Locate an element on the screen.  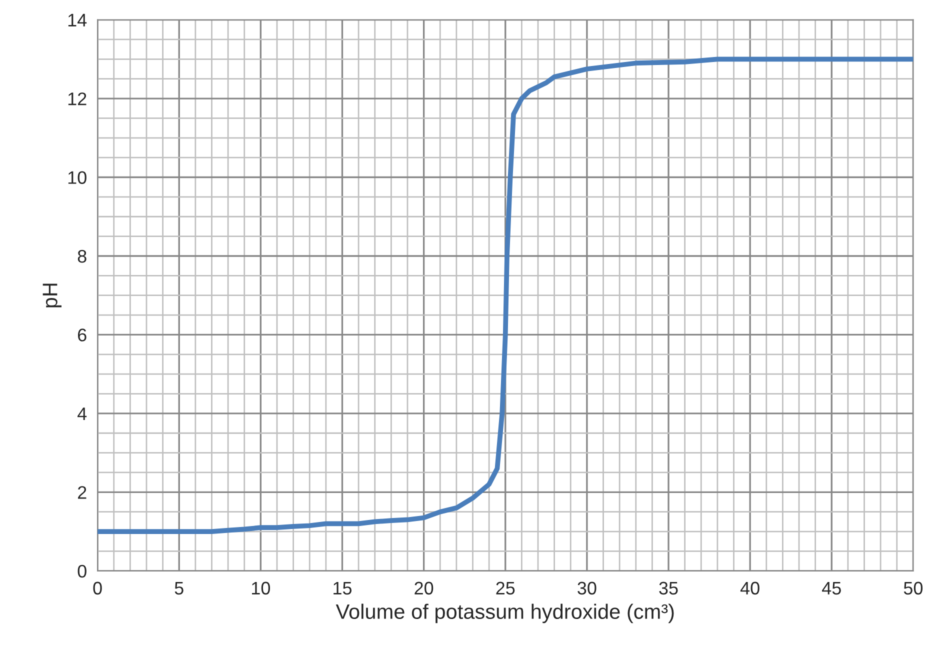
x-tick-label: 30 is located at coordinates (587, 588).